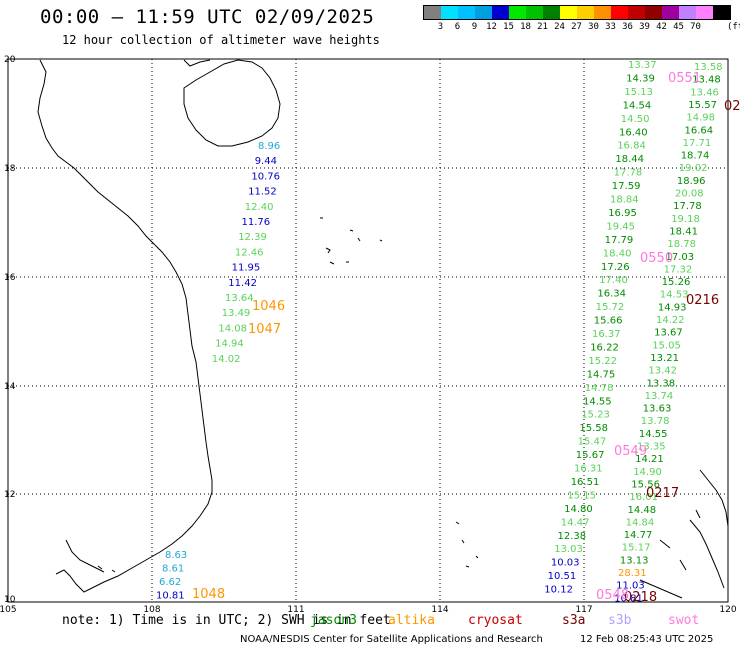 This screenshot has width=740, height=650. Describe the element at coordinates (678, 27) in the screenshot. I see `scale-label: 45` at that location.